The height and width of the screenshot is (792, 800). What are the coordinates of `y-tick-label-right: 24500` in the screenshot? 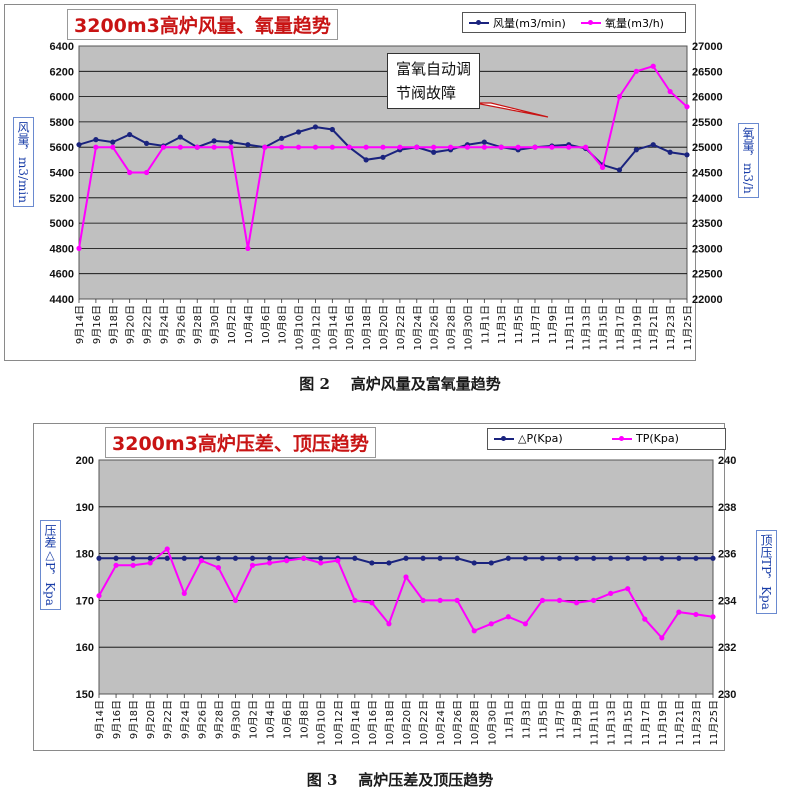 It's located at (707, 174).